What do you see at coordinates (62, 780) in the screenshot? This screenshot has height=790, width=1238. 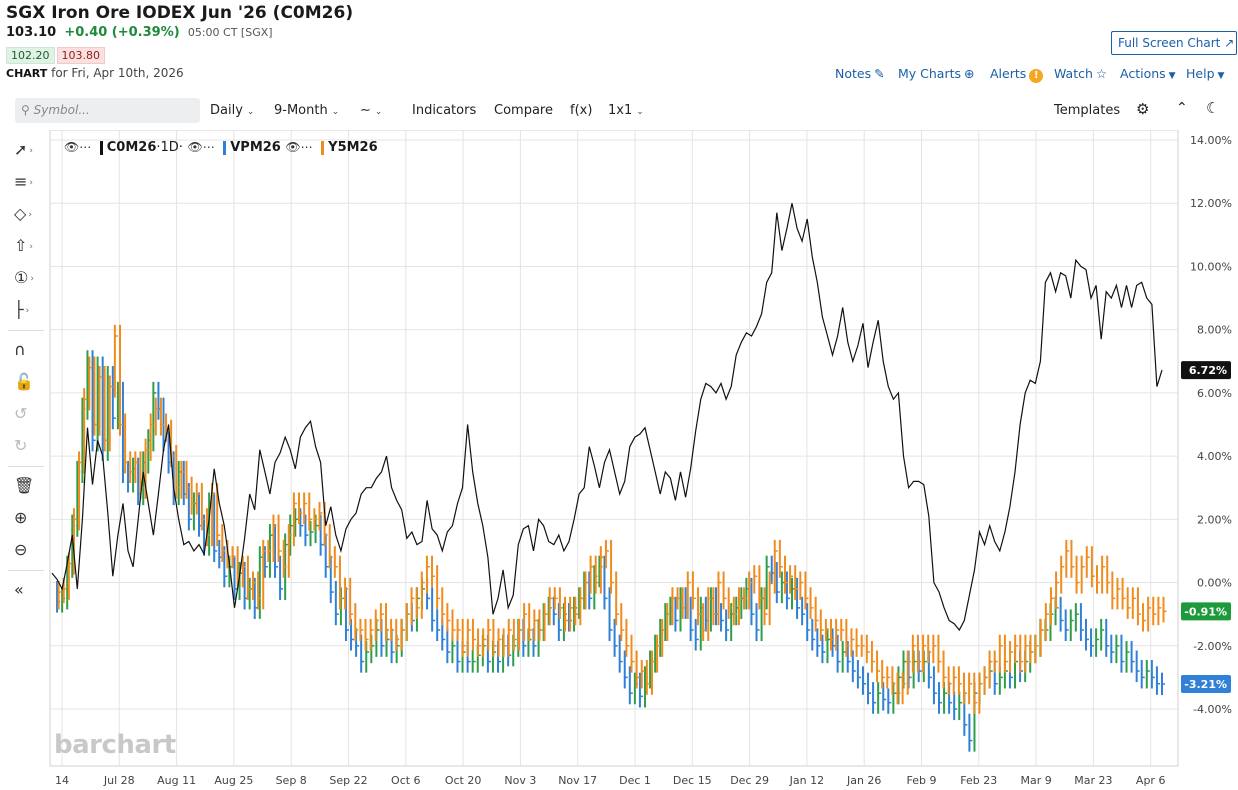 I see `x-tick-label: 14` at bounding box center [62, 780].